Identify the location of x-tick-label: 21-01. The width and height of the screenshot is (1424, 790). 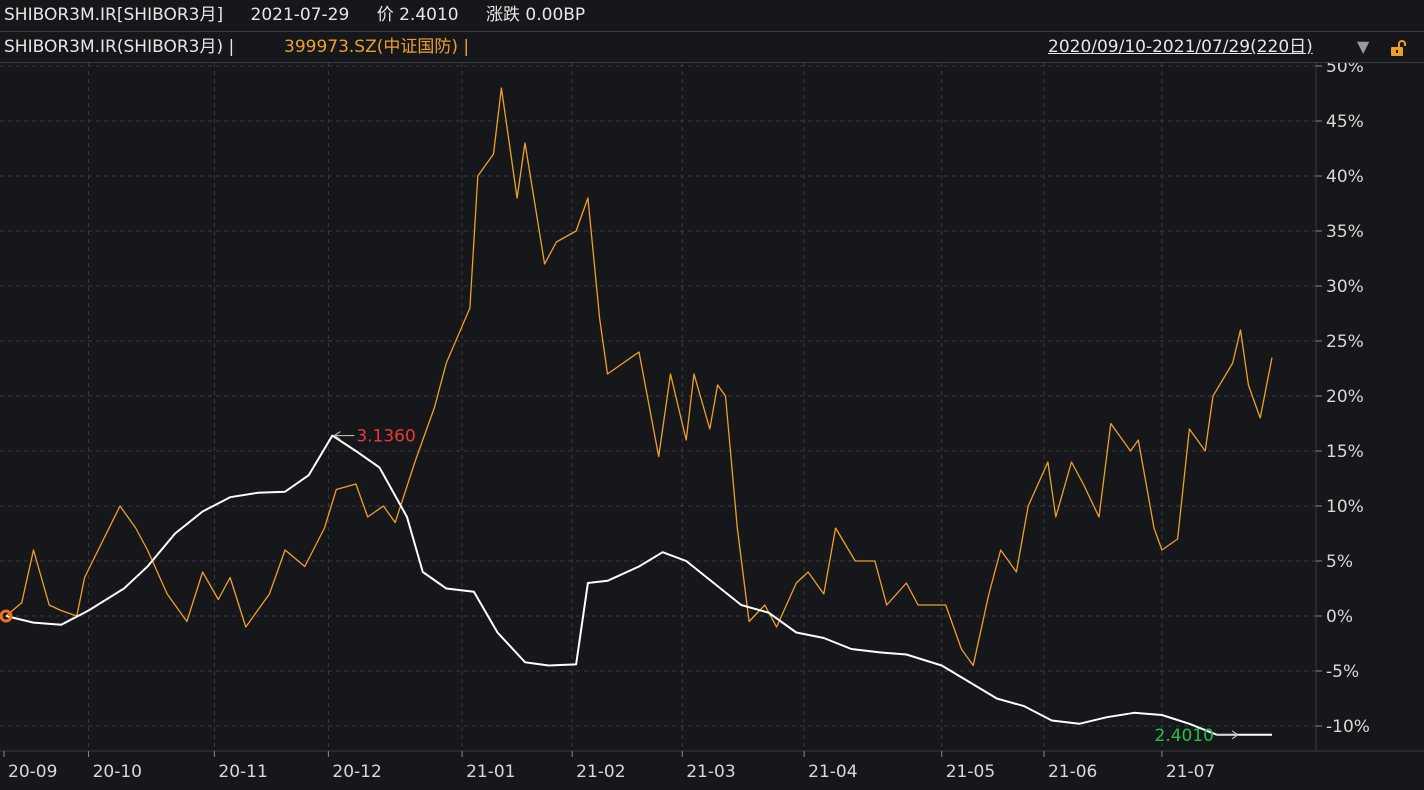
(490, 772).